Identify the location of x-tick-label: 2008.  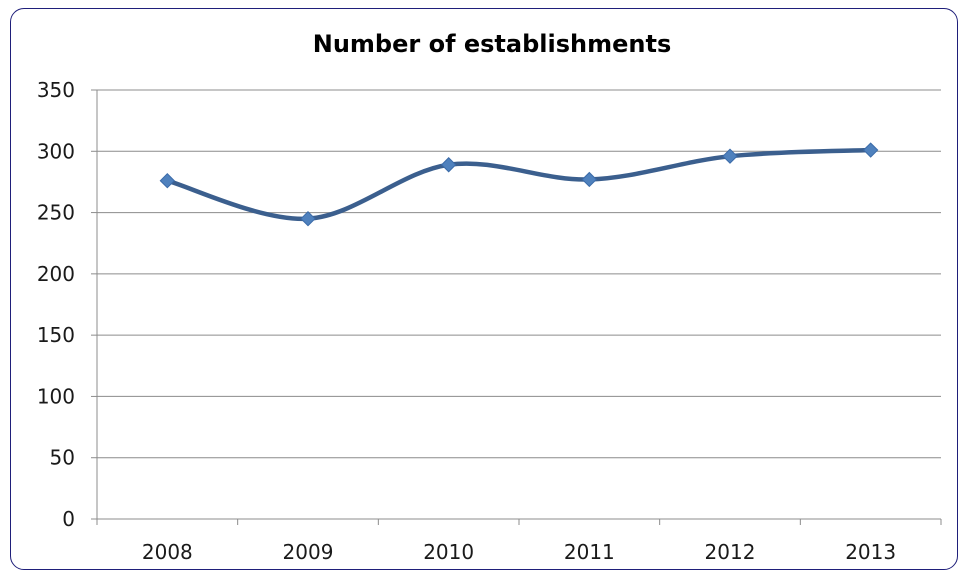
(167, 552).